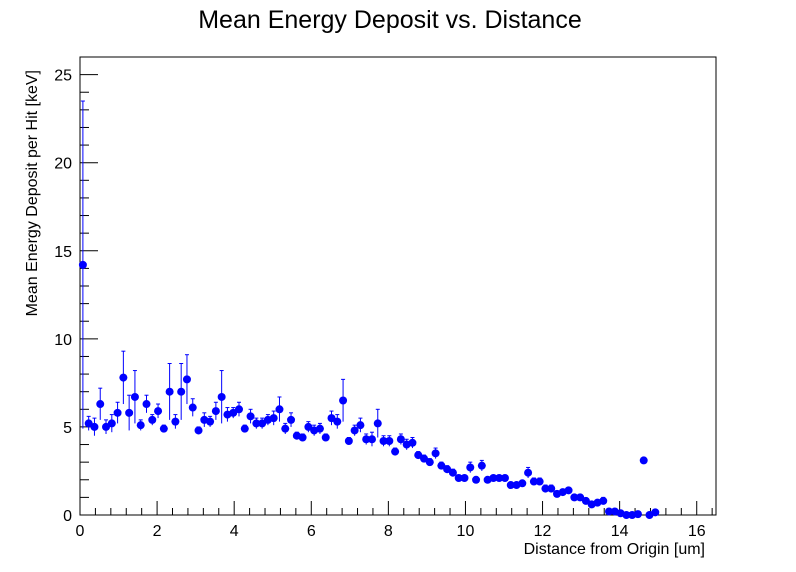 Image resolution: width=796 pixels, height=572 pixels. Describe the element at coordinates (234, 531) in the screenshot. I see `x-tick-label: 4` at that location.